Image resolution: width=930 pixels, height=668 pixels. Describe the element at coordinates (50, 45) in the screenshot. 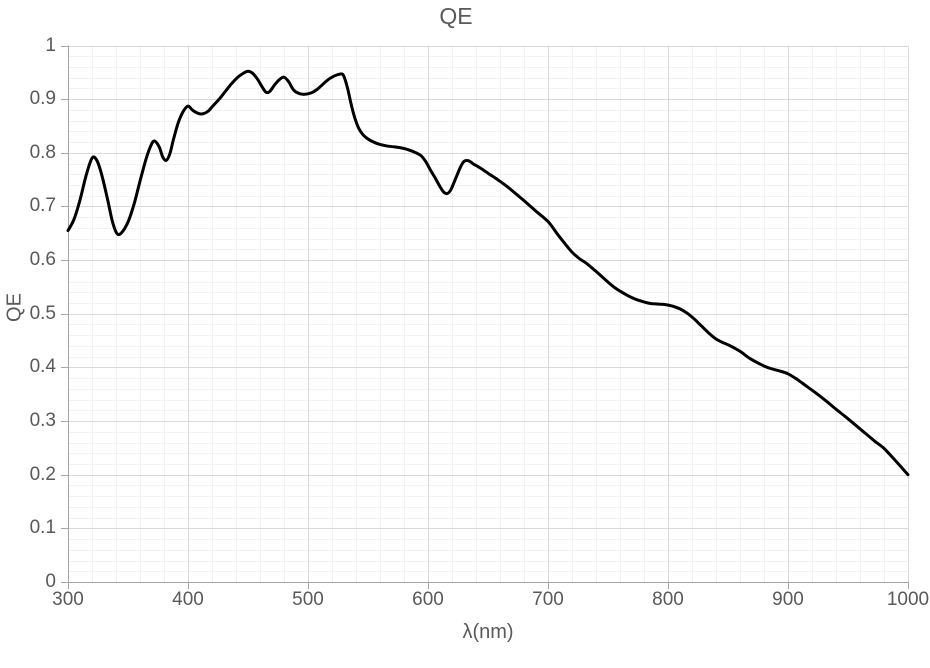

I see `y-tick-label: 1` at that location.